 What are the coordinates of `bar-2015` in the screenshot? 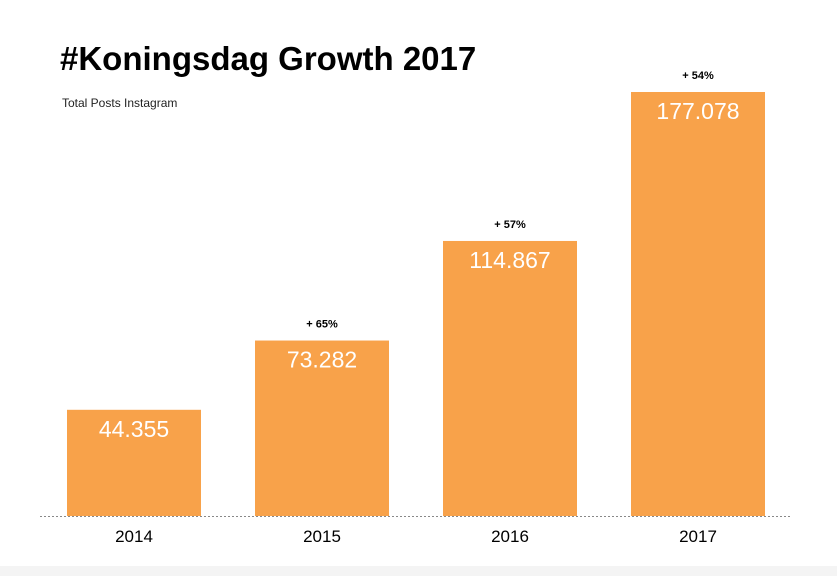 It's located at (322, 428).